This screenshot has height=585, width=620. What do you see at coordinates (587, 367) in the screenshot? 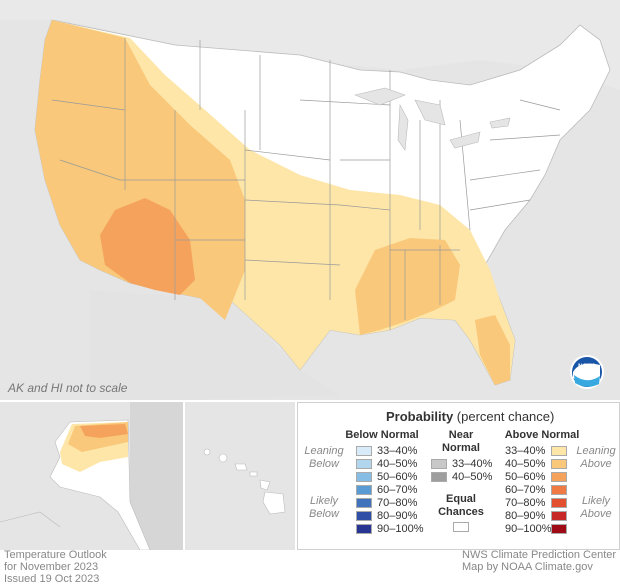
I see `svg-text: NOAA` at bounding box center [587, 367].